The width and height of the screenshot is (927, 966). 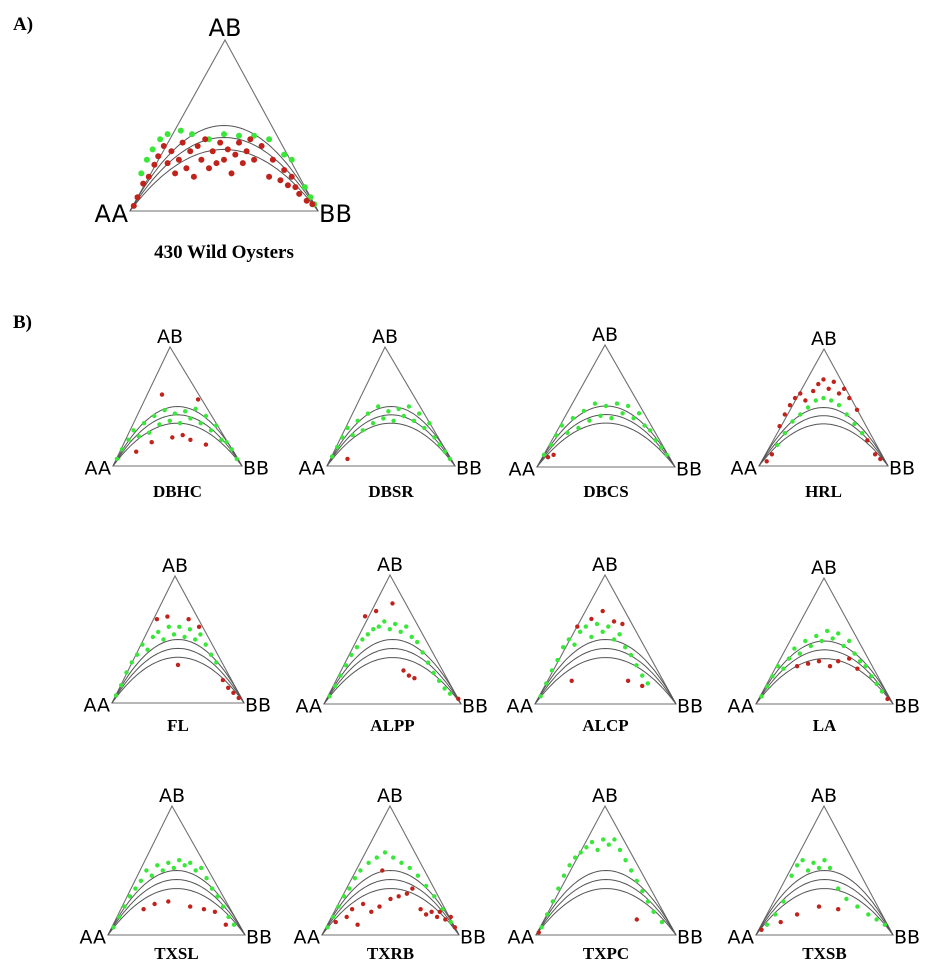 I want to click on plot-title-dbcs: DBCS, so click(x=605, y=491).